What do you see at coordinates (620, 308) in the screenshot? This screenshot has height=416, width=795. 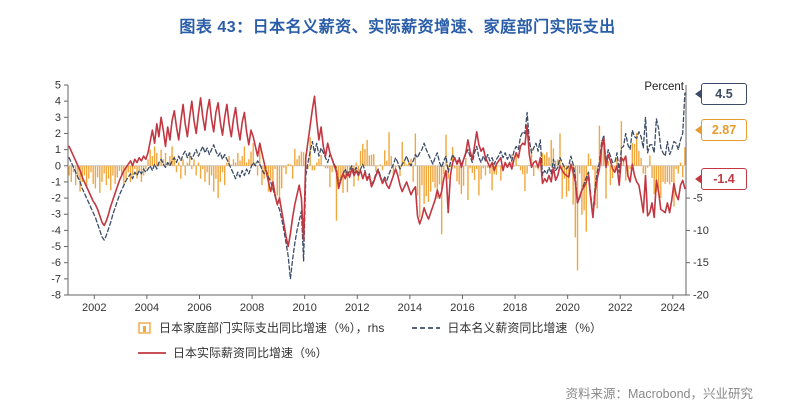 I see `axis-tick-label: 2022` at bounding box center [620, 308].